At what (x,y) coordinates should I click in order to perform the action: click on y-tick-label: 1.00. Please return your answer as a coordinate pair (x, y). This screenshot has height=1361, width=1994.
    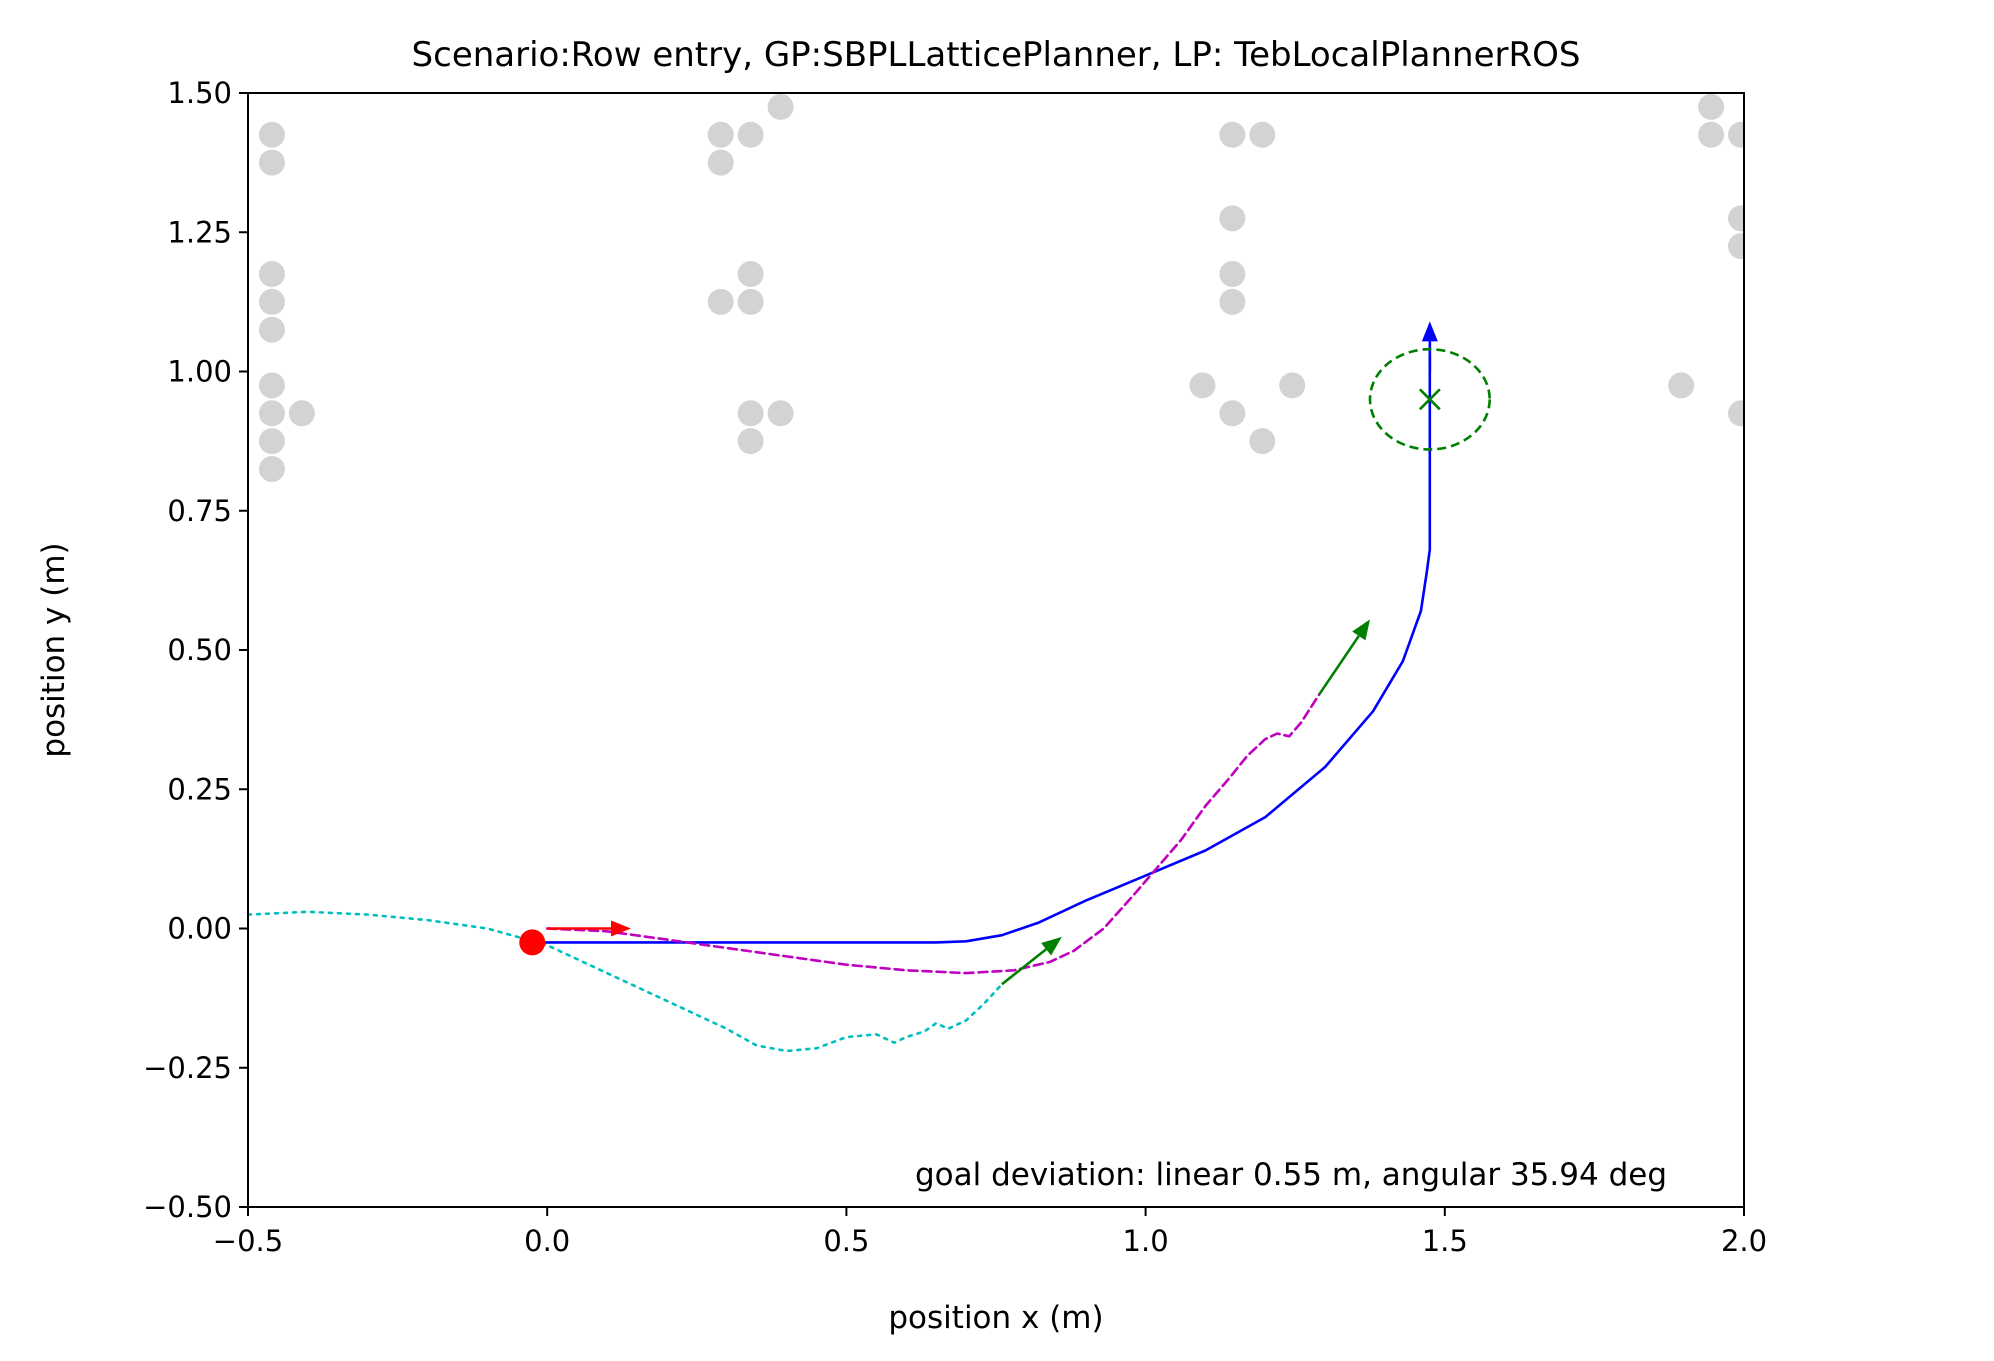
    Looking at the image, I should click on (199, 372).